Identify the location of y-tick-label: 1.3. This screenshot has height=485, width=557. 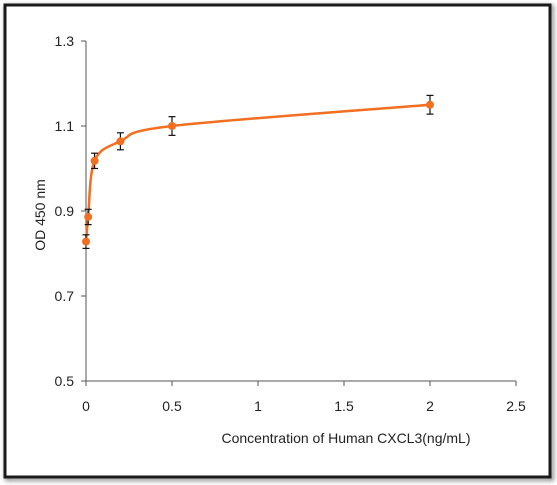
(65, 41).